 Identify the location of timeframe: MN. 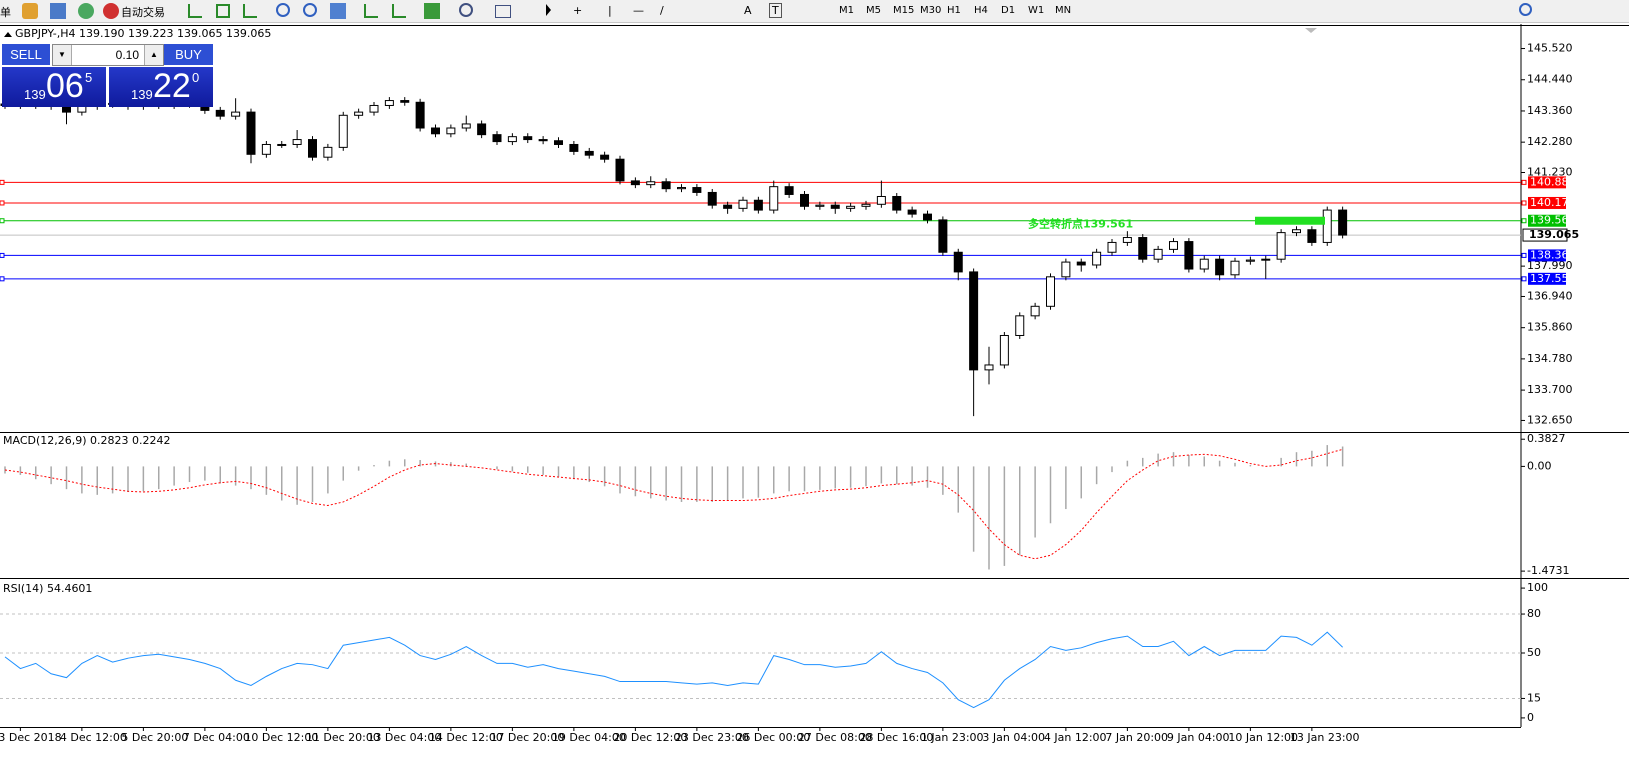
(1063, 10).